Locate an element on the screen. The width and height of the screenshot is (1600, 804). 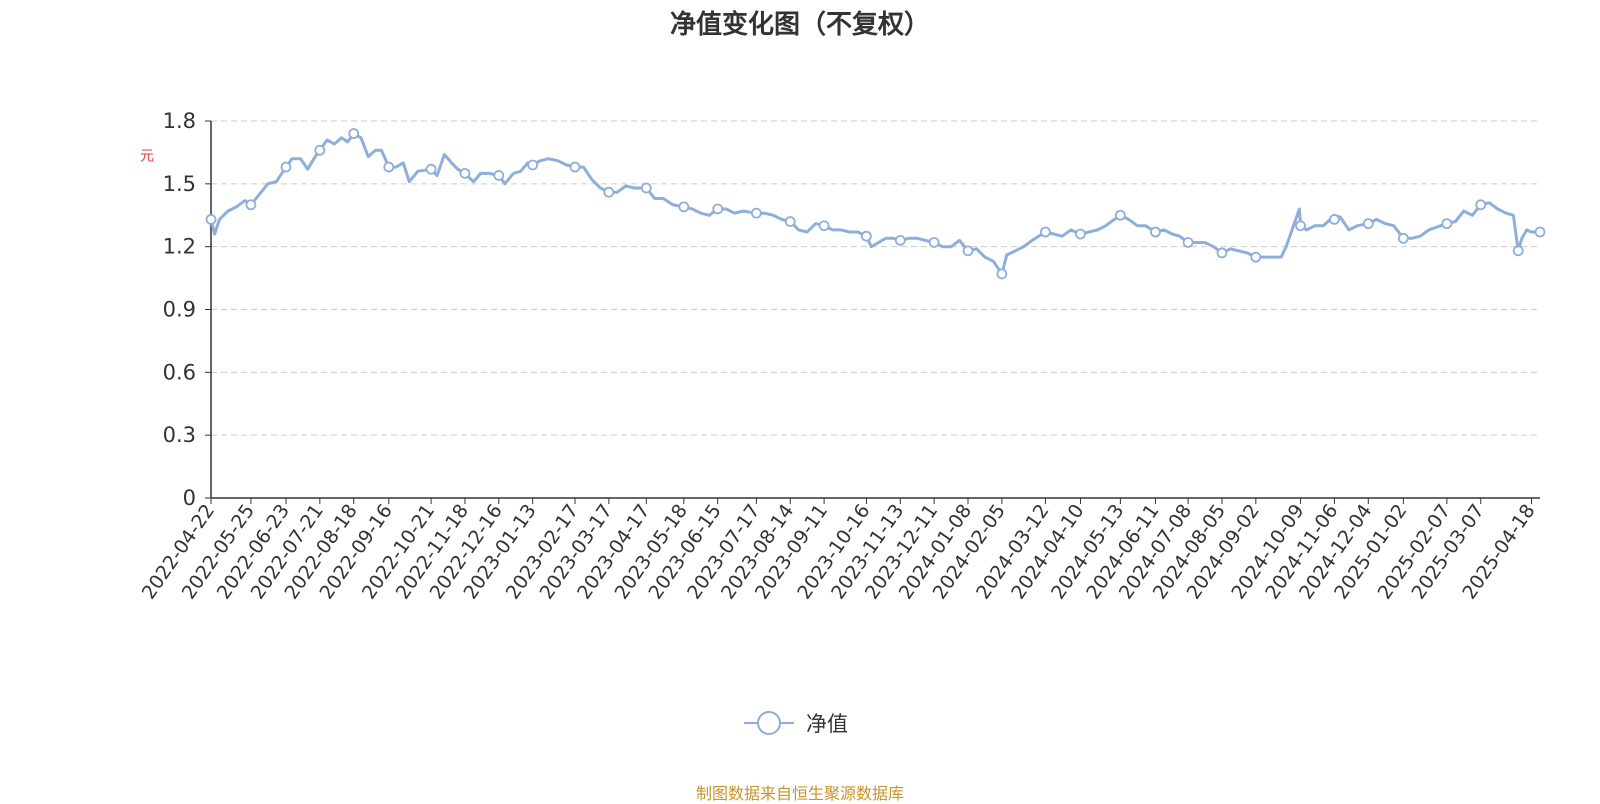
y-tick-label: 1.8 is located at coordinates (179, 121).